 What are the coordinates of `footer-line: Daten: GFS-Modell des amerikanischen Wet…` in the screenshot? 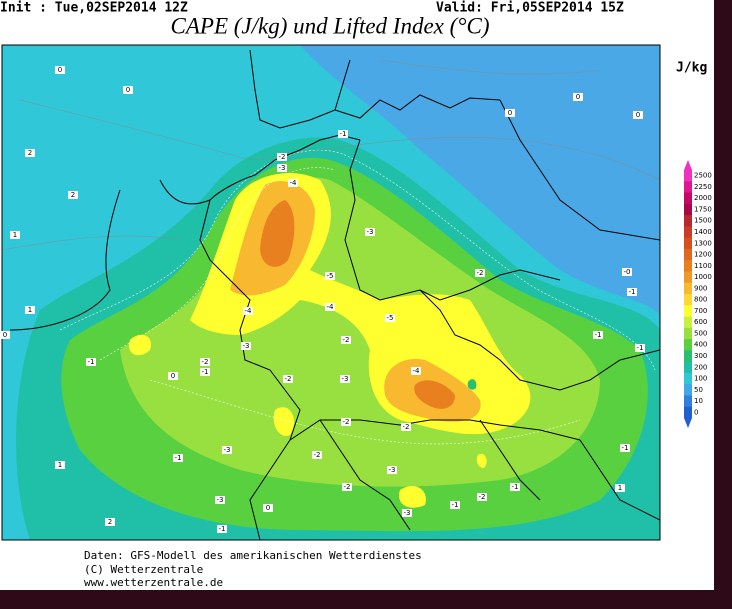 It's located at (253, 555).